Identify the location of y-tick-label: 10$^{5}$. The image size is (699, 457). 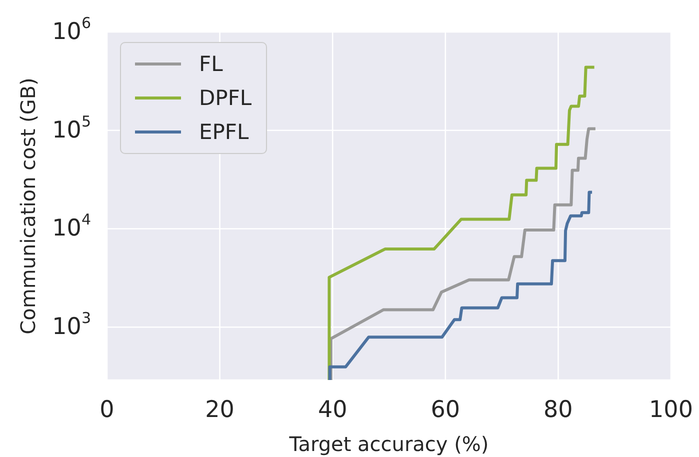
(71, 128).